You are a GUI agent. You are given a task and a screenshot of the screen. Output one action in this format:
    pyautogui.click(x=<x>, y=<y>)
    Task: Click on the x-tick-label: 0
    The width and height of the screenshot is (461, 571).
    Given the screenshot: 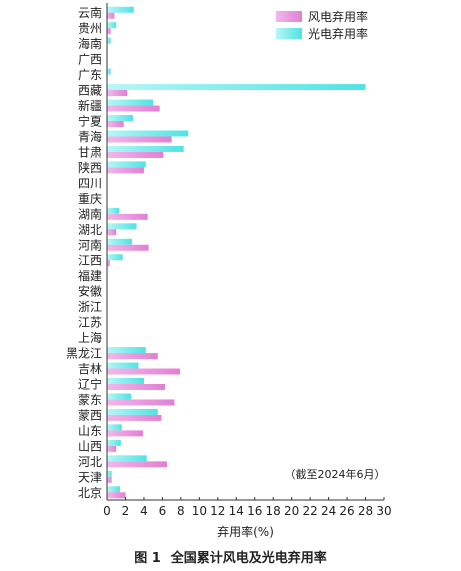 What is the action you would take?
    pyautogui.click(x=107, y=511)
    